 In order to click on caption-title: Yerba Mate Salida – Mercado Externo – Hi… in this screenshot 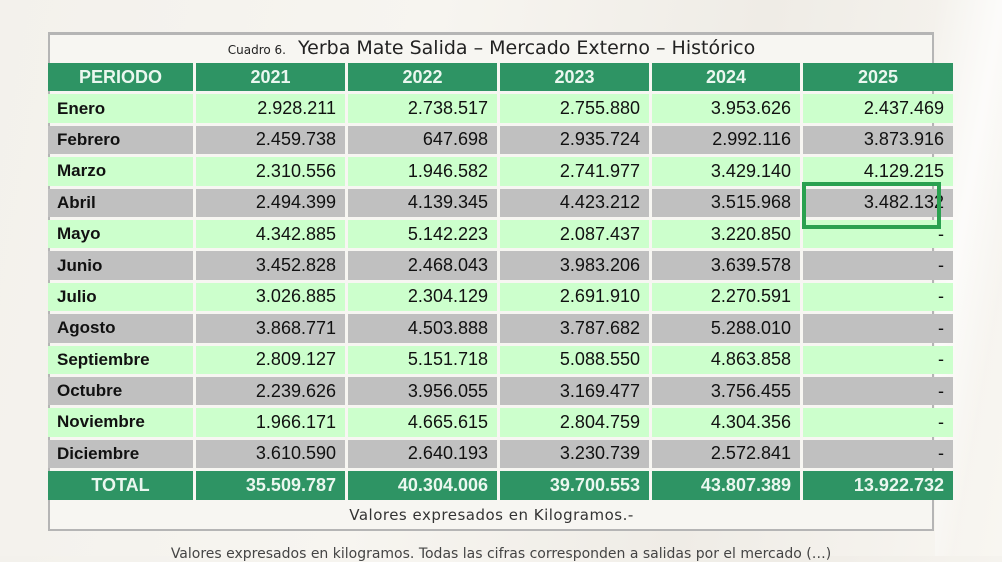, I will do `click(527, 48)`.